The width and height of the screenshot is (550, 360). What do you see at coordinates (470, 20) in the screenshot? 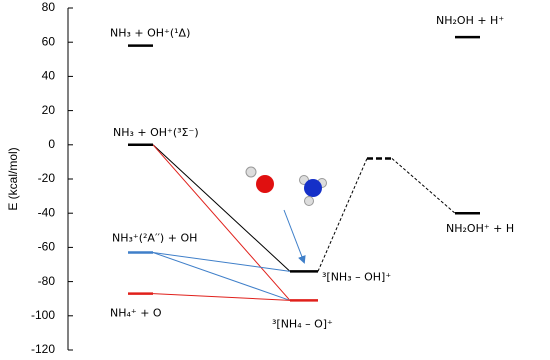
I see `level-label: NH₂OH + H⁺` at bounding box center [470, 20].